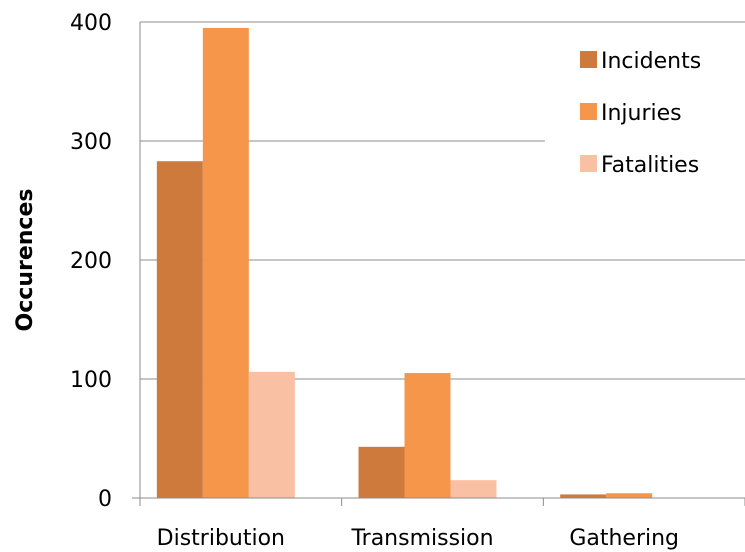 Image resolution: width=745 pixels, height=552 pixels. I want to click on y-tick-label: 0, so click(105, 499).